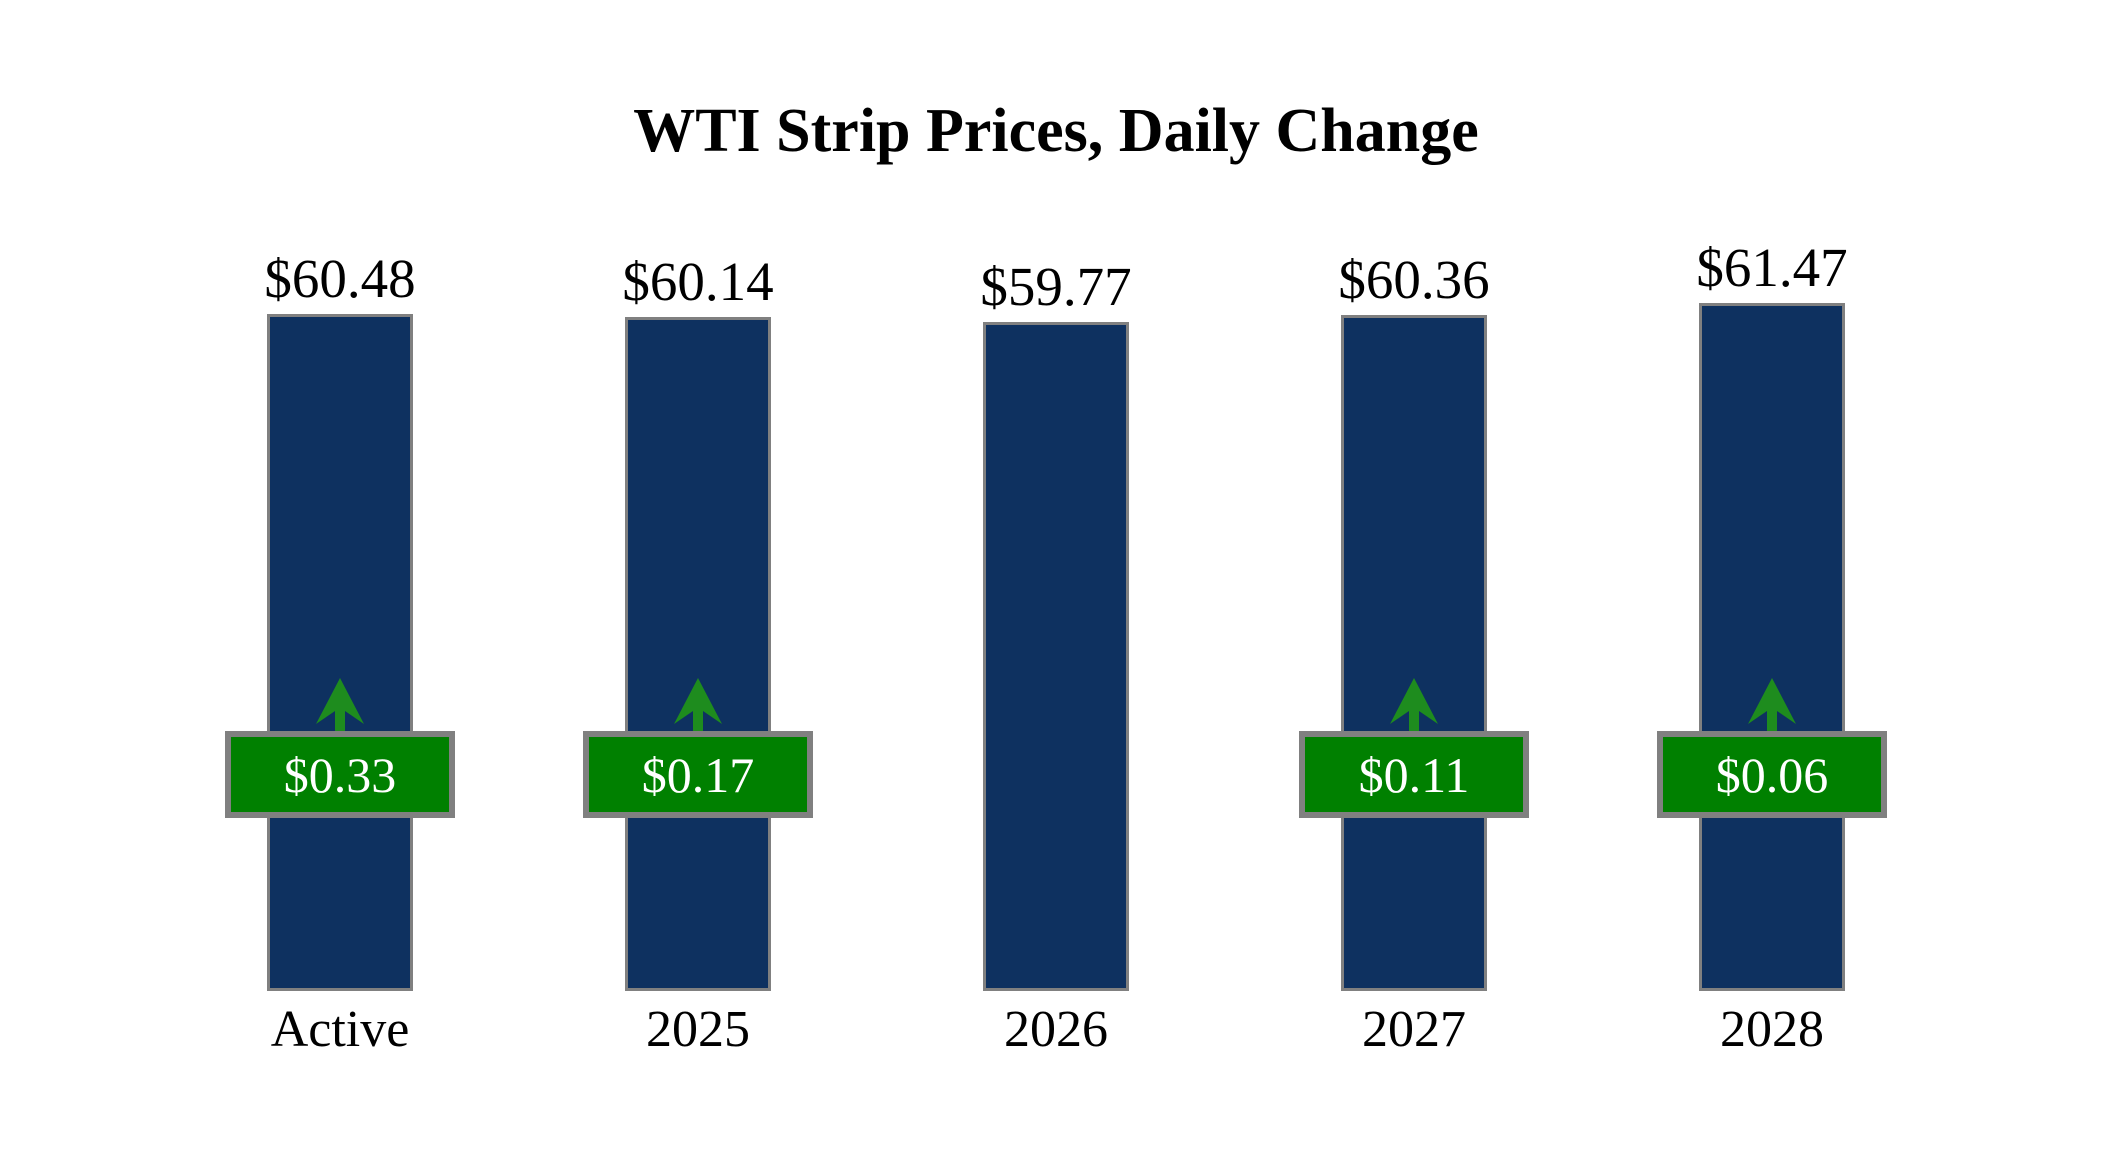  Describe the element at coordinates (698, 281) in the screenshot. I see `price-label: $60.14` at that location.